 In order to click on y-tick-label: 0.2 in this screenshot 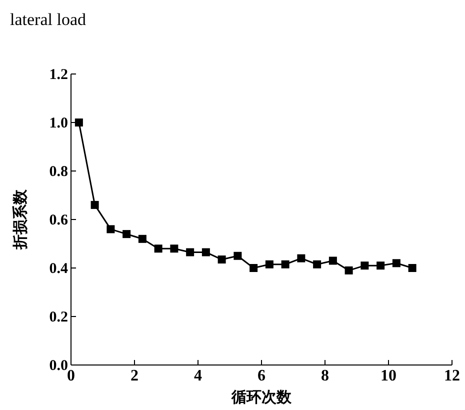, I will do `click(58, 317)`.